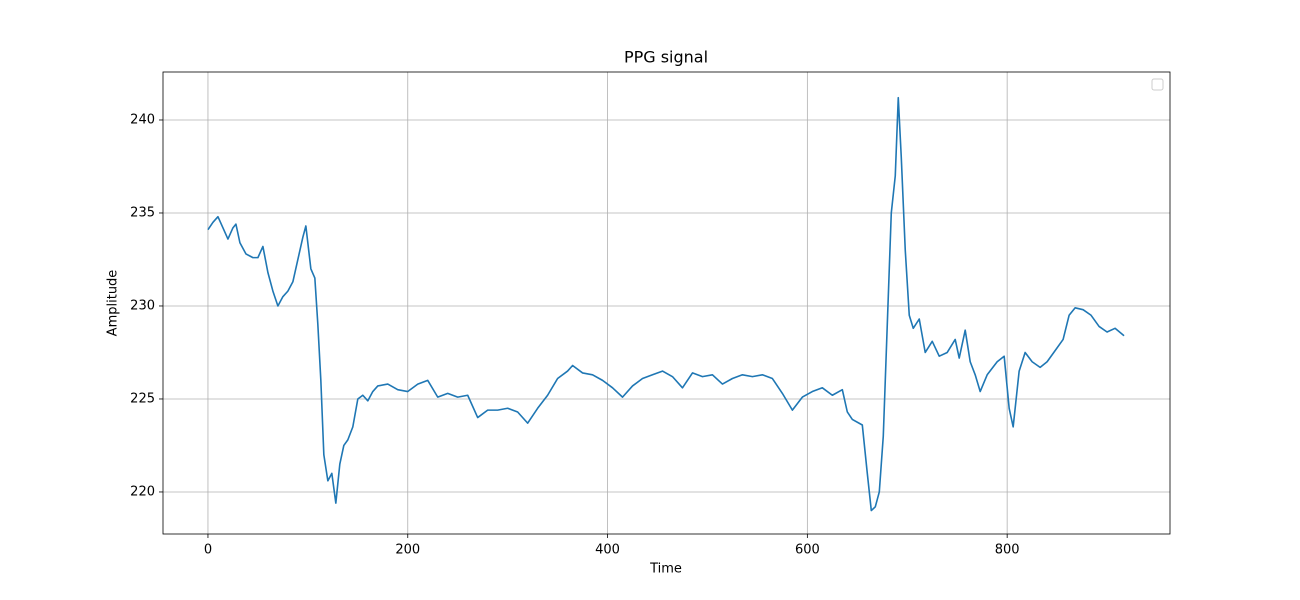  What do you see at coordinates (665, 569) in the screenshot?
I see `x-axis-label: Time` at bounding box center [665, 569].